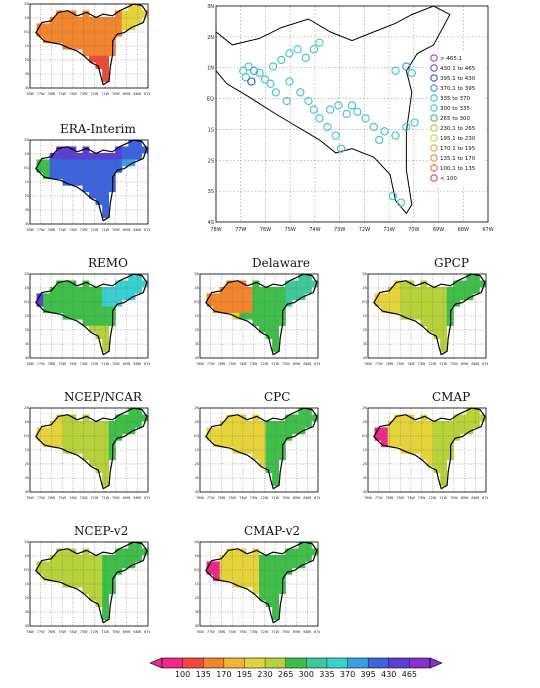 The image size is (540, 688). Describe the element at coordinates (339, 230) in the screenshot. I see `x-tick-label: 73W` at that location.